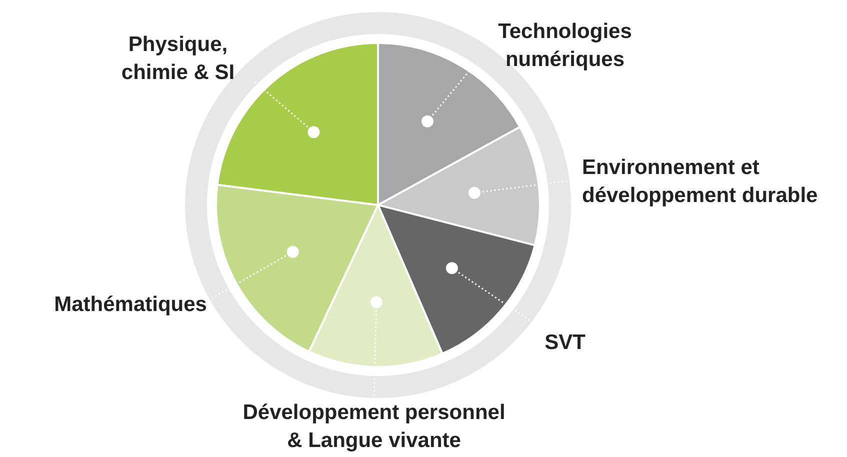 This screenshot has width=847, height=457. What do you see at coordinates (130, 304) in the screenshot?
I see `slice-label: Mathématiques` at bounding box center [130, 304].